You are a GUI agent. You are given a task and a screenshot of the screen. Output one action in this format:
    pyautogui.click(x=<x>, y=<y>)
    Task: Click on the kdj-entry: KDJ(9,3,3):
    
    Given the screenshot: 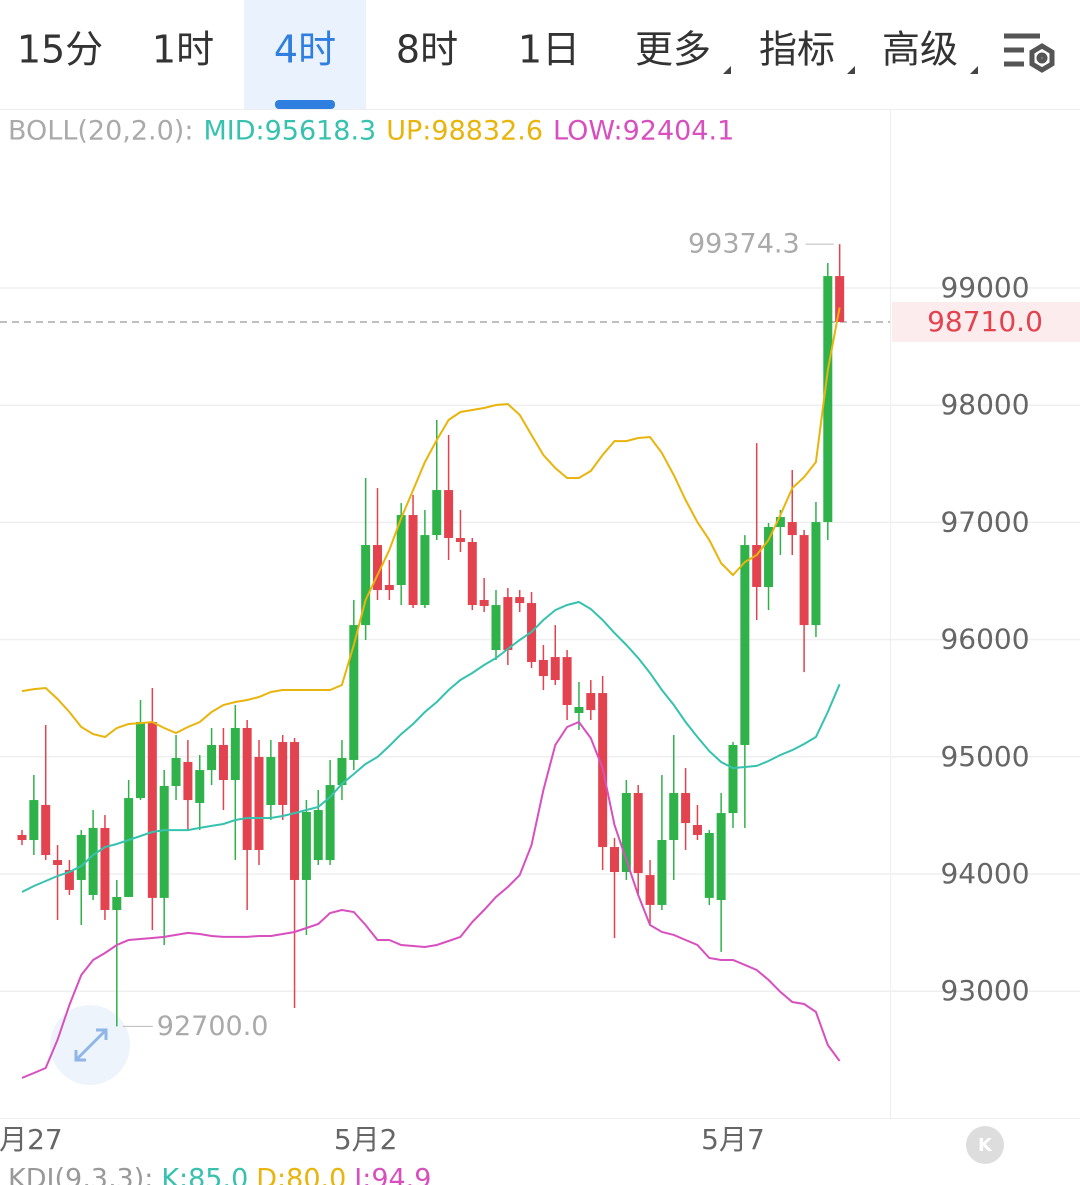 What is the action you would take?
    pyautogui.click(x=80, y=1174)
    